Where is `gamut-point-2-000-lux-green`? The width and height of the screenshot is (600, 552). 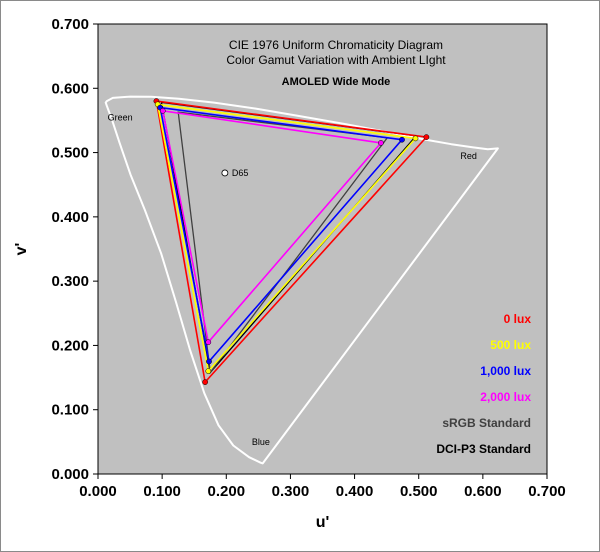
gamut-point-2-000-lux-green is located at coordinates (162, 110).